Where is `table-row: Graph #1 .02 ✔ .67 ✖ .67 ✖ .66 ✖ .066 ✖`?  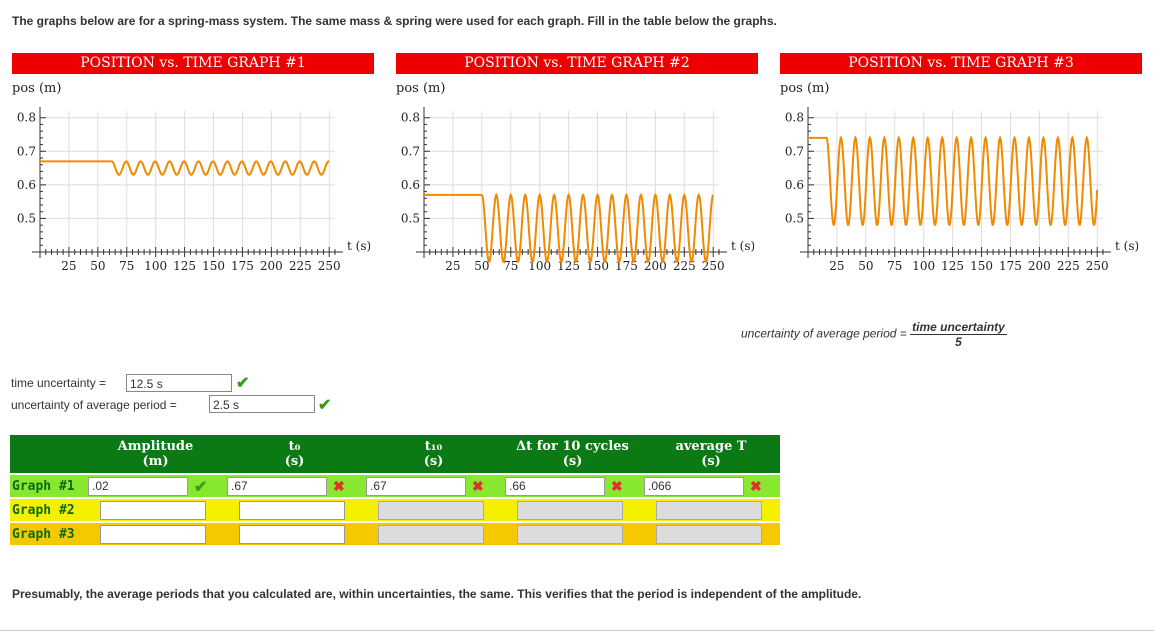
table-row: Graph #1 .02 ✔ .67 ✖ .67 ✖ .66 ✖ .066 ✖ is located at coordinates (395, 485).